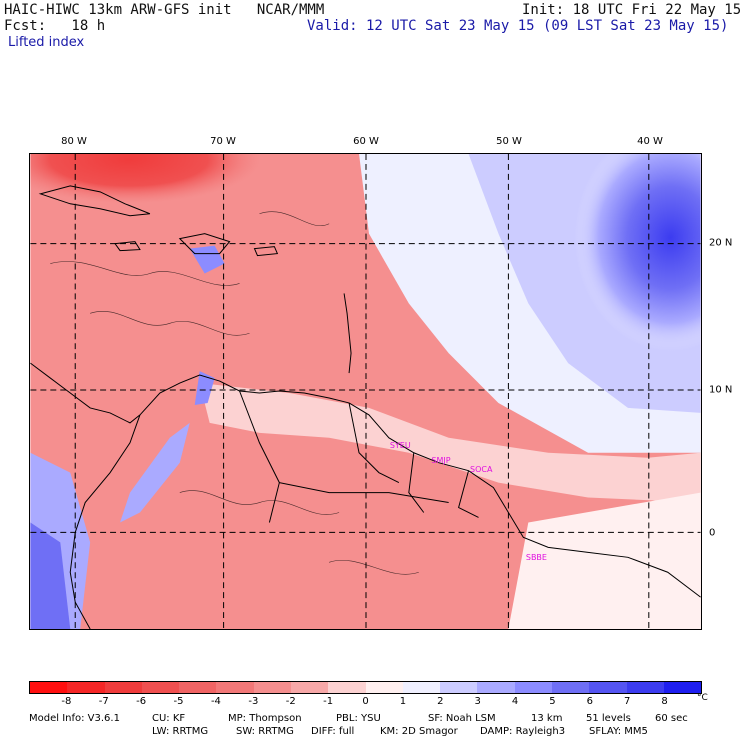  What do you see at coordinates (608, 718) in the screenshot?
I see `model-info-levels: 51 levels` at bounding box center [608, 718].